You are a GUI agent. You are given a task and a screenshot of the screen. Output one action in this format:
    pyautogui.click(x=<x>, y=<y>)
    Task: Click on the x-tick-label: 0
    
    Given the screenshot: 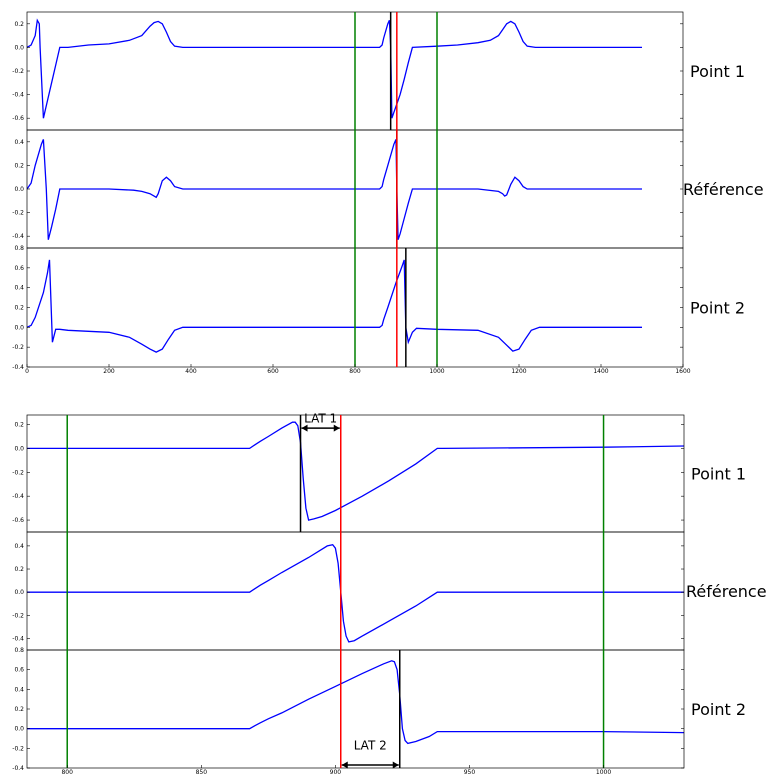 What is the action you would take?
    pyautogui.click(x=27, y=371)
    